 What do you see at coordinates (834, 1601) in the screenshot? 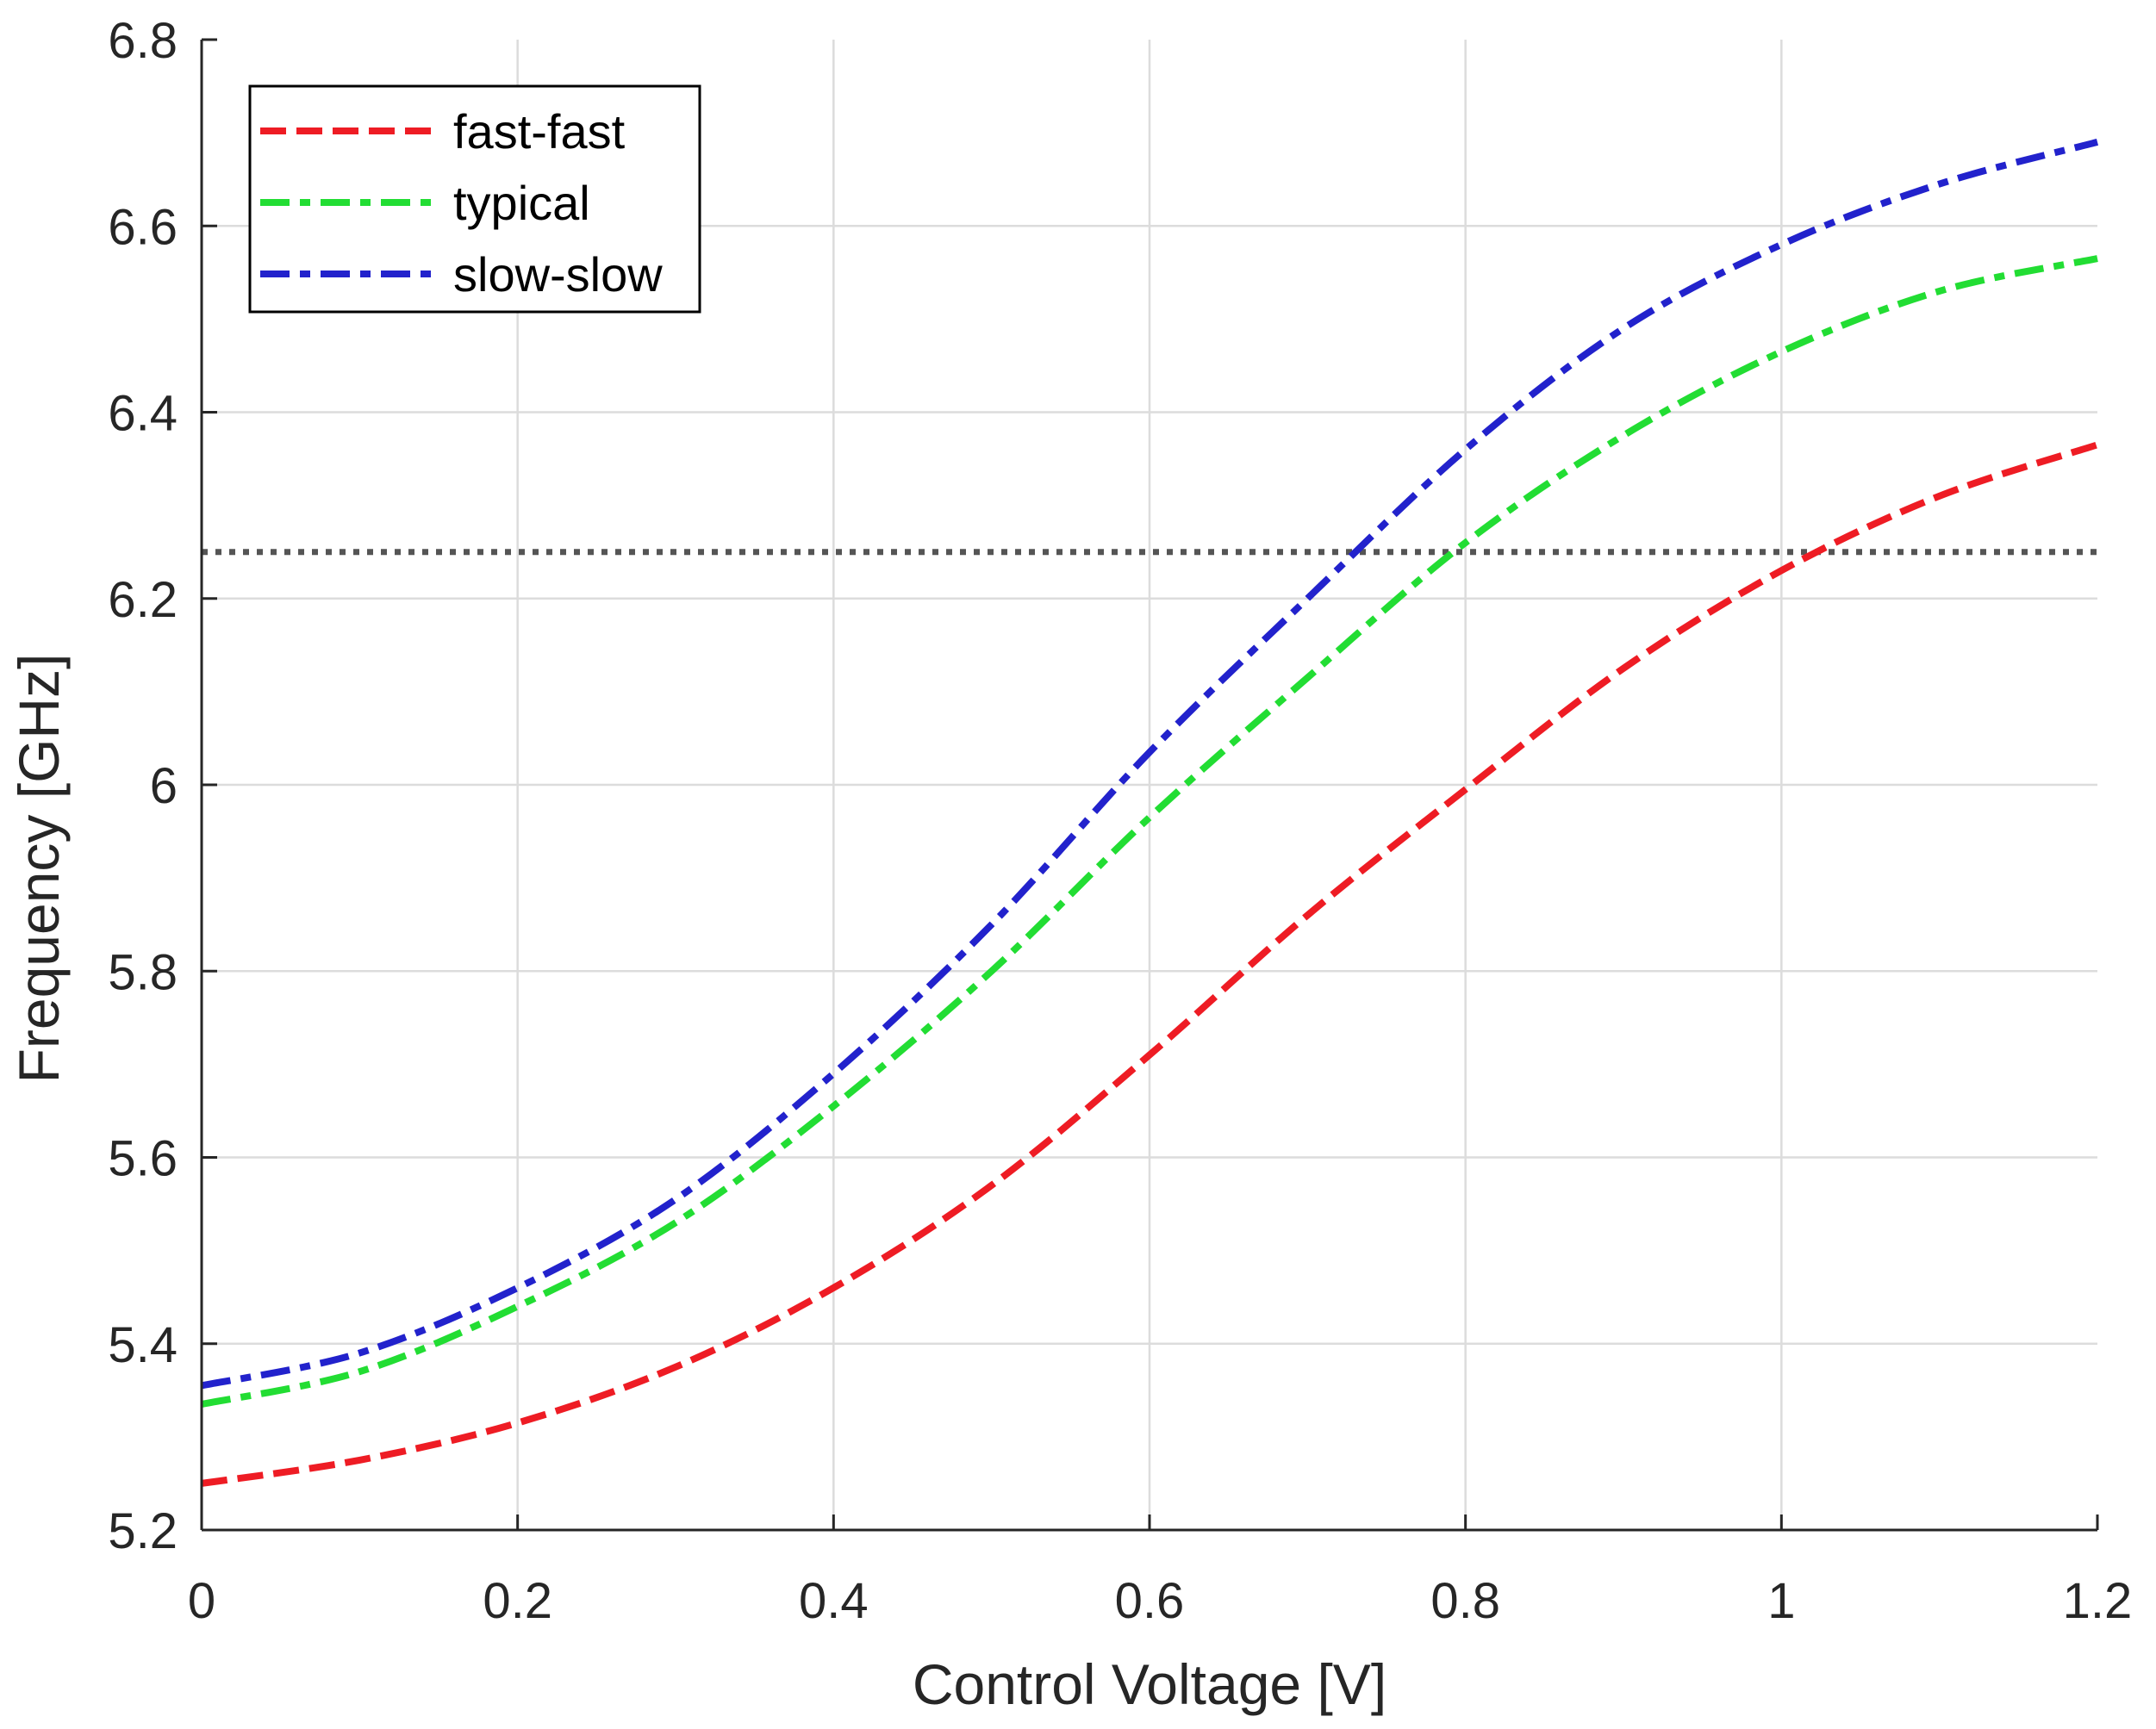
I see `x-tick-label: 0.4` at bounding box center [834, 1601].